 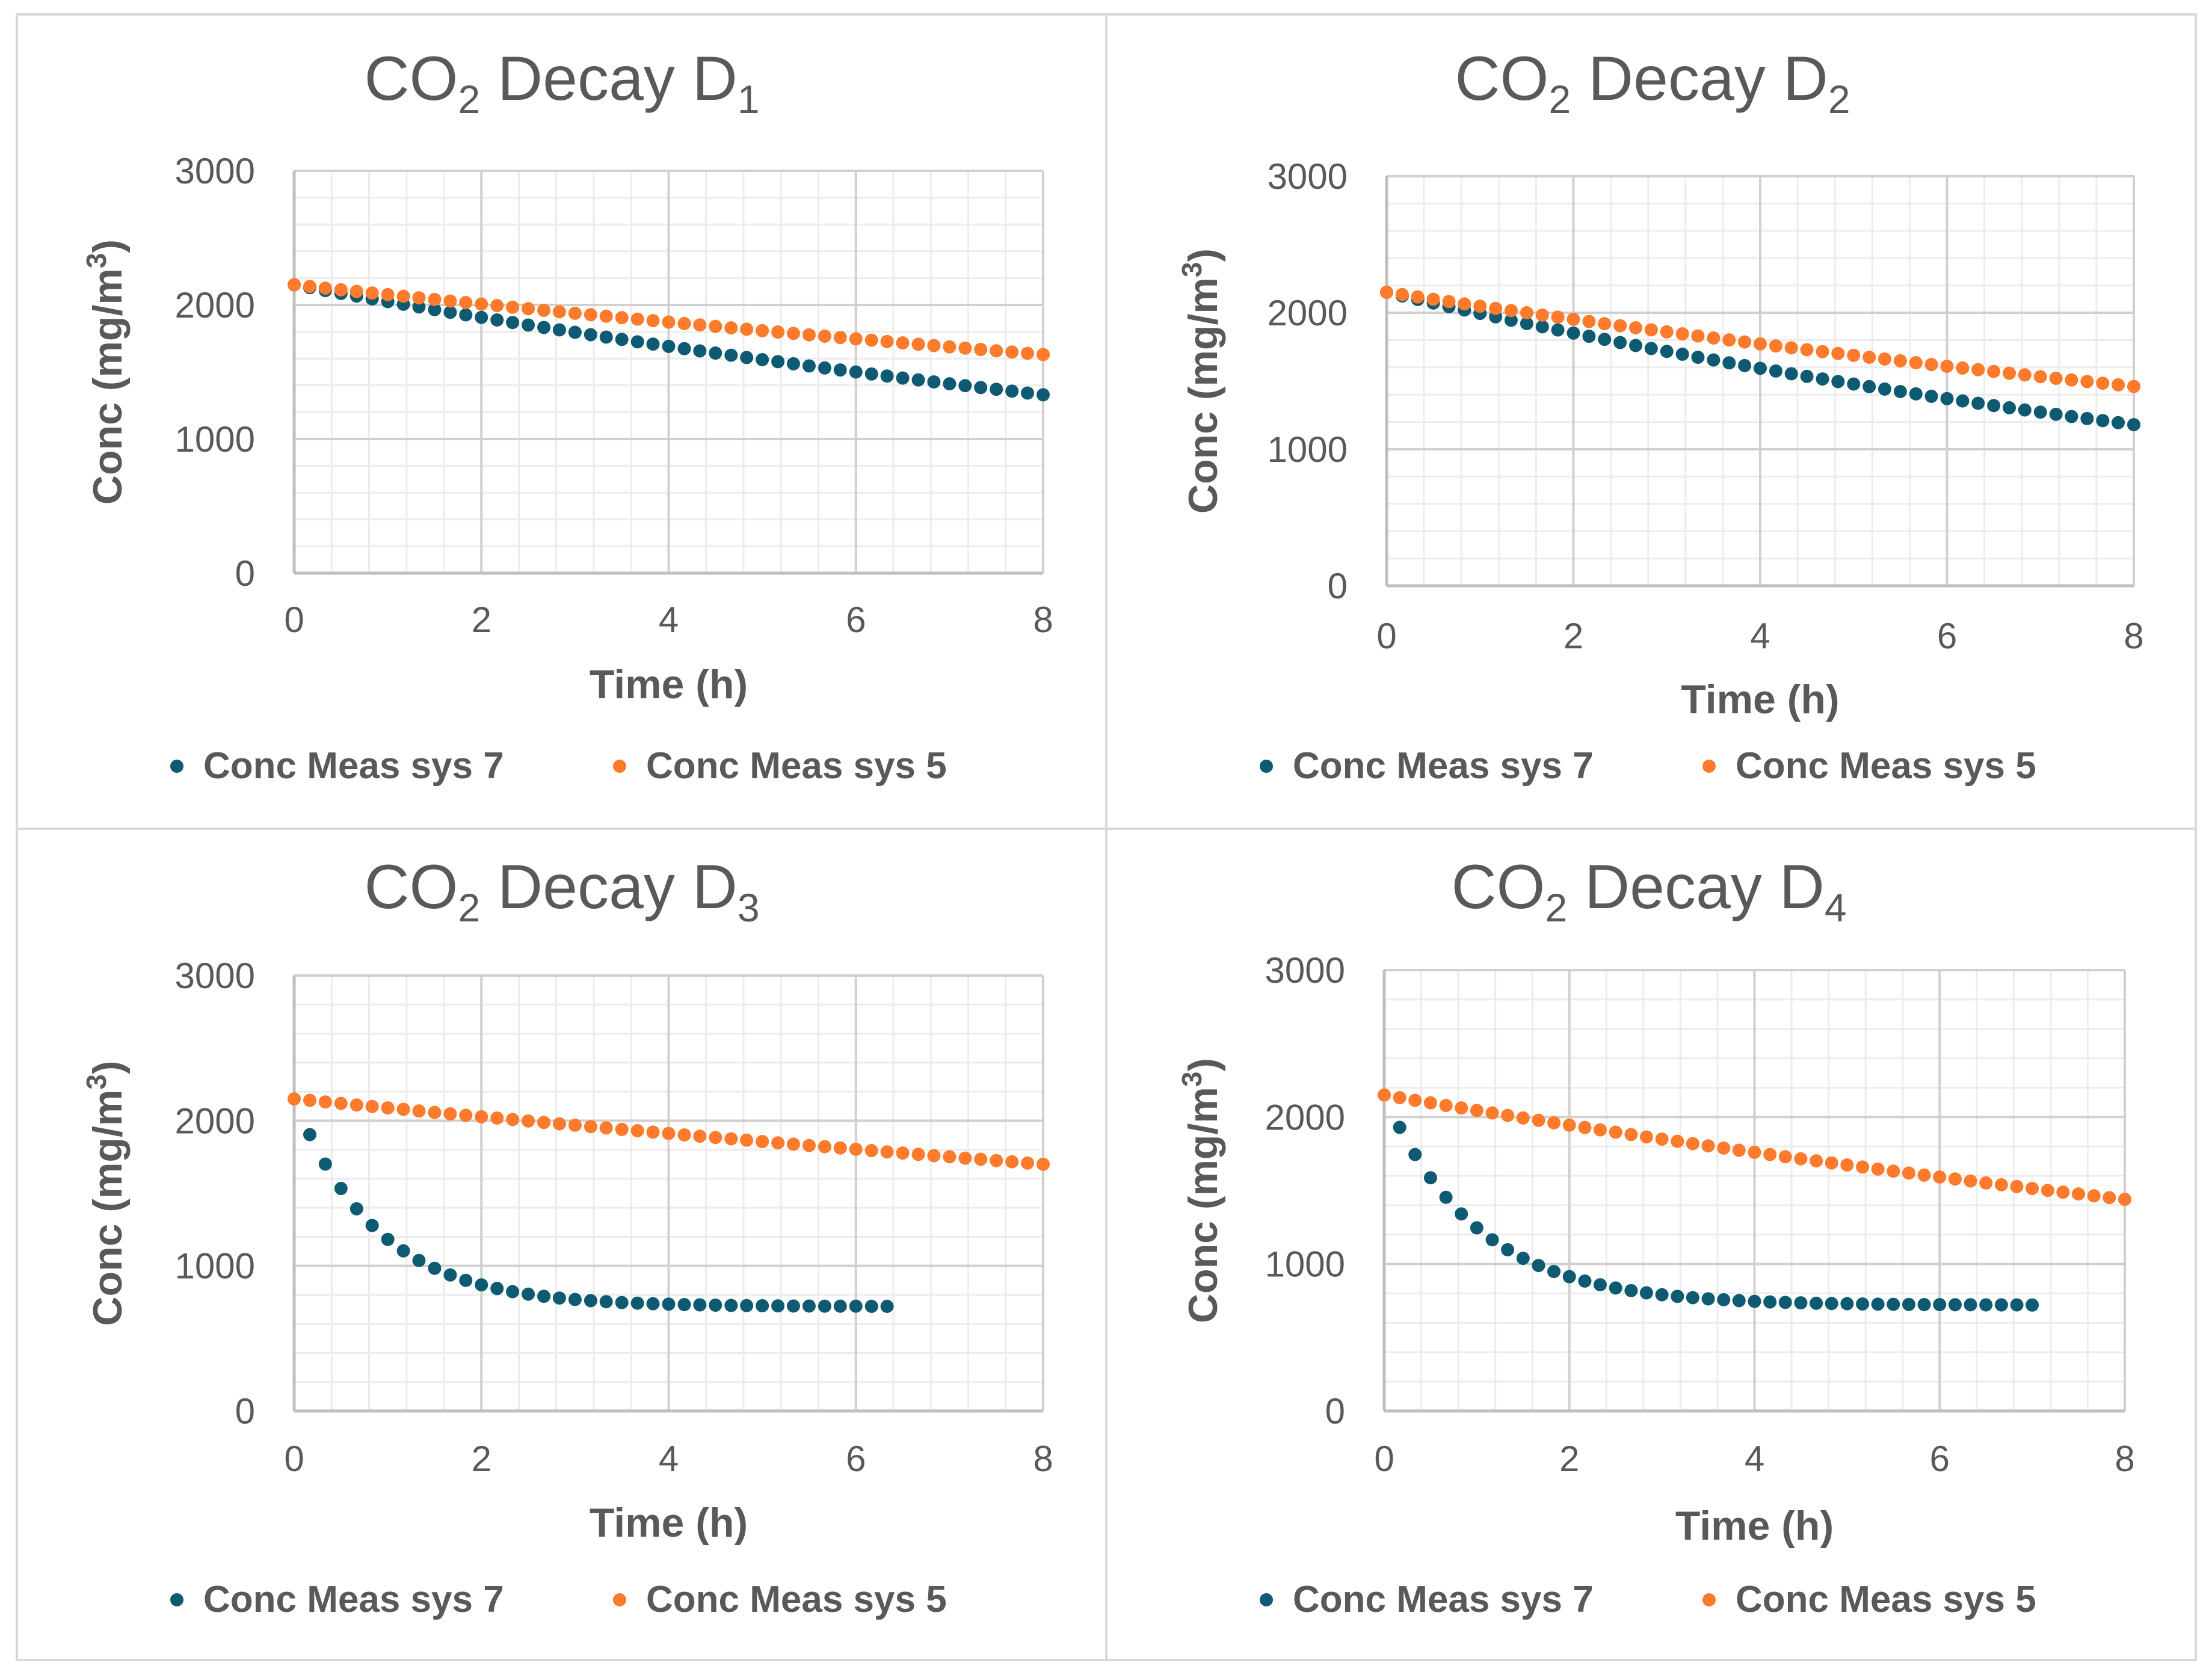 I want to click on chart-title-sub2: 4, so click(x=1836, y=907).